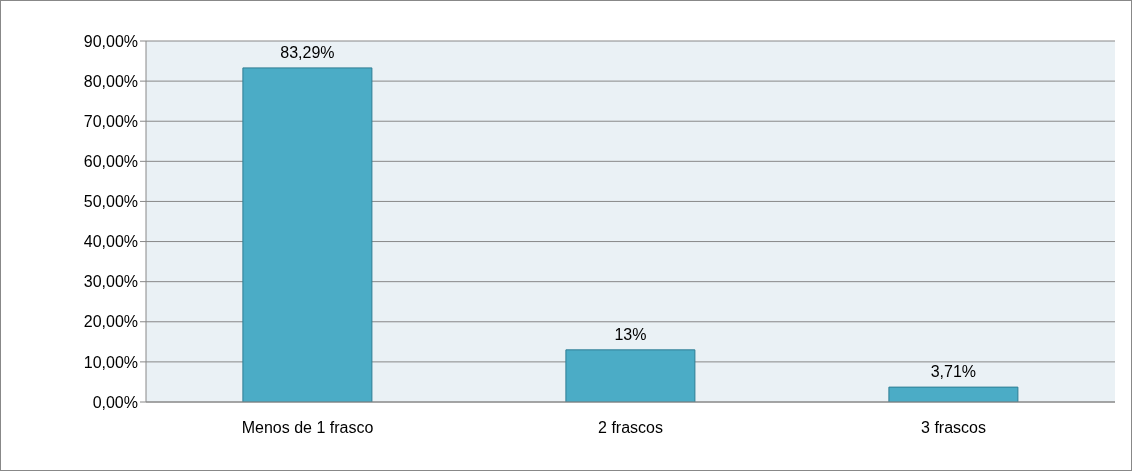  What do you see at coordinates (110, 121) in the screenshot?
I see `y-tick-label: 70,00%` at bounding box center [110, 121].